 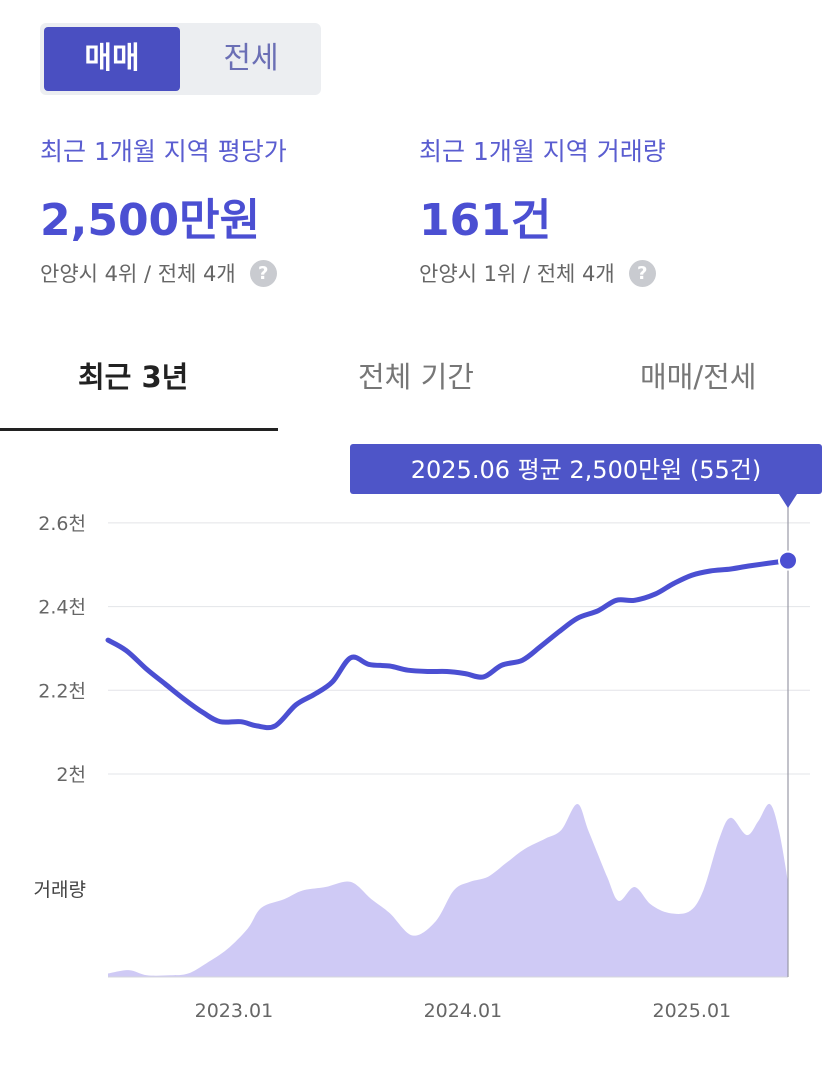 I want to click on y-tick-label: 2.4천, so click(x=62, y=608).